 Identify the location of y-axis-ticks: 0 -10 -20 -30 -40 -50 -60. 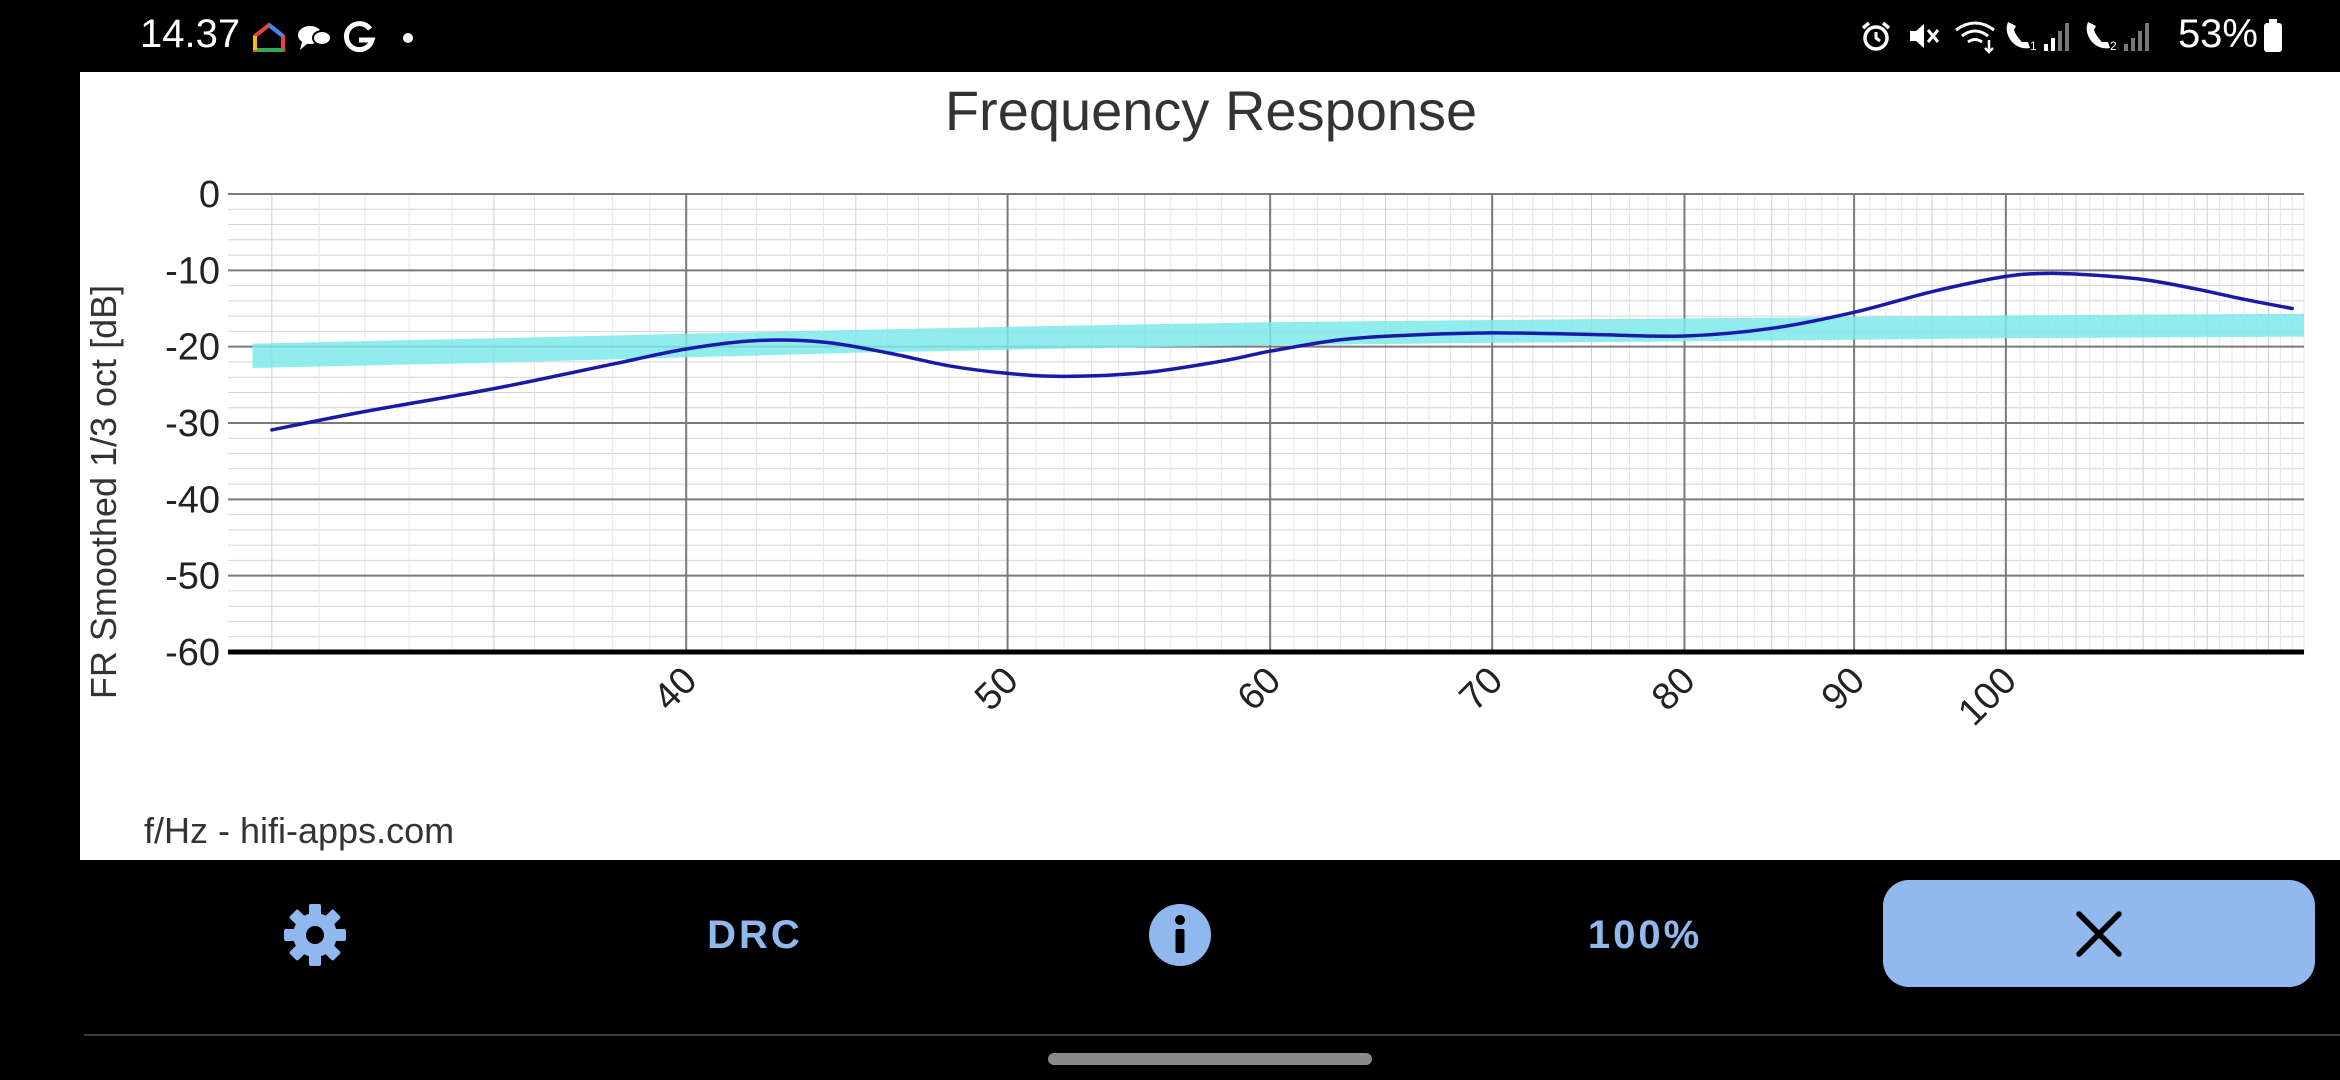
(192, 424).